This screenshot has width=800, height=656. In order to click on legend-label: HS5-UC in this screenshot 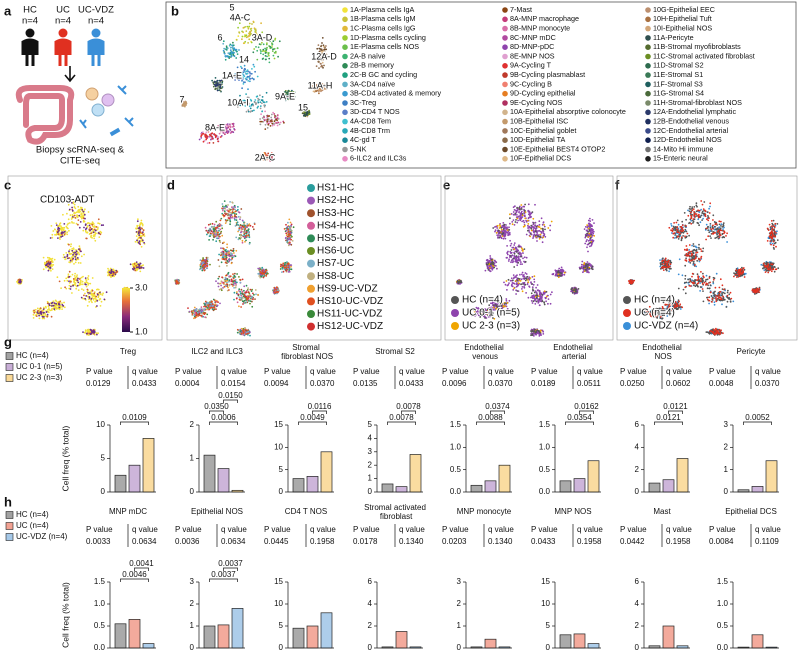, I will do `click(335, 238)`.